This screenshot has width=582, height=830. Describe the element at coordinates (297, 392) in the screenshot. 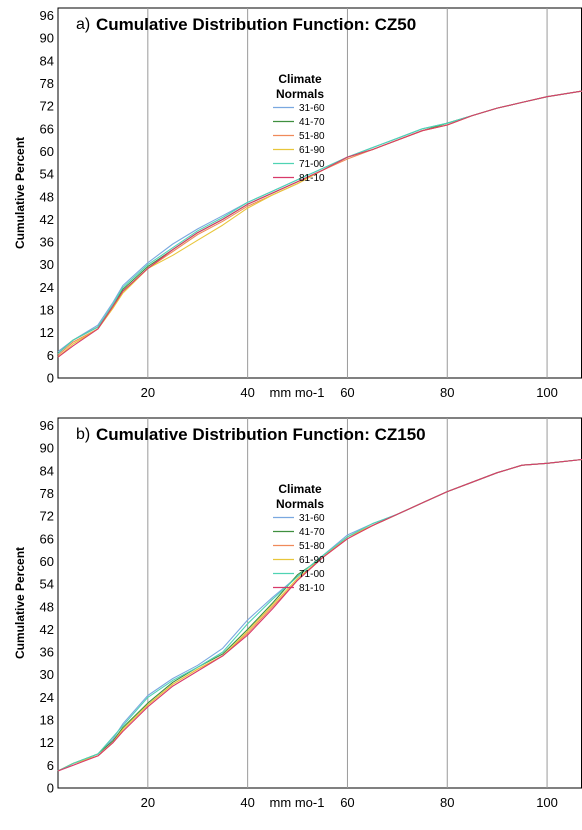

I see `x-axis-label-a: mm mo-1` at that location.